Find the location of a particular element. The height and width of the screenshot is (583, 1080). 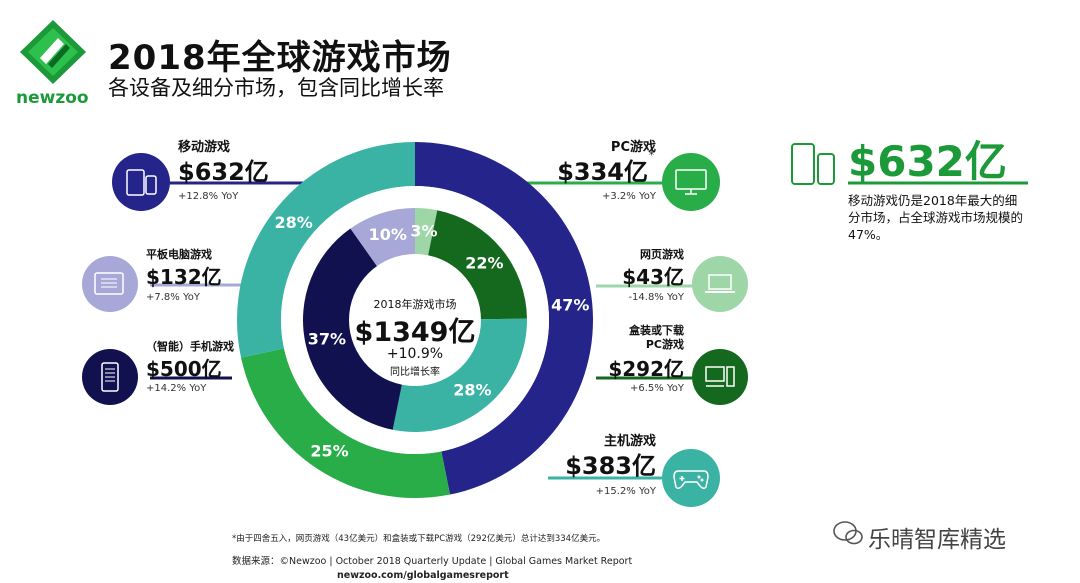

tablet-yoy: +7.8% YoY is located at coordinates (173, 297).